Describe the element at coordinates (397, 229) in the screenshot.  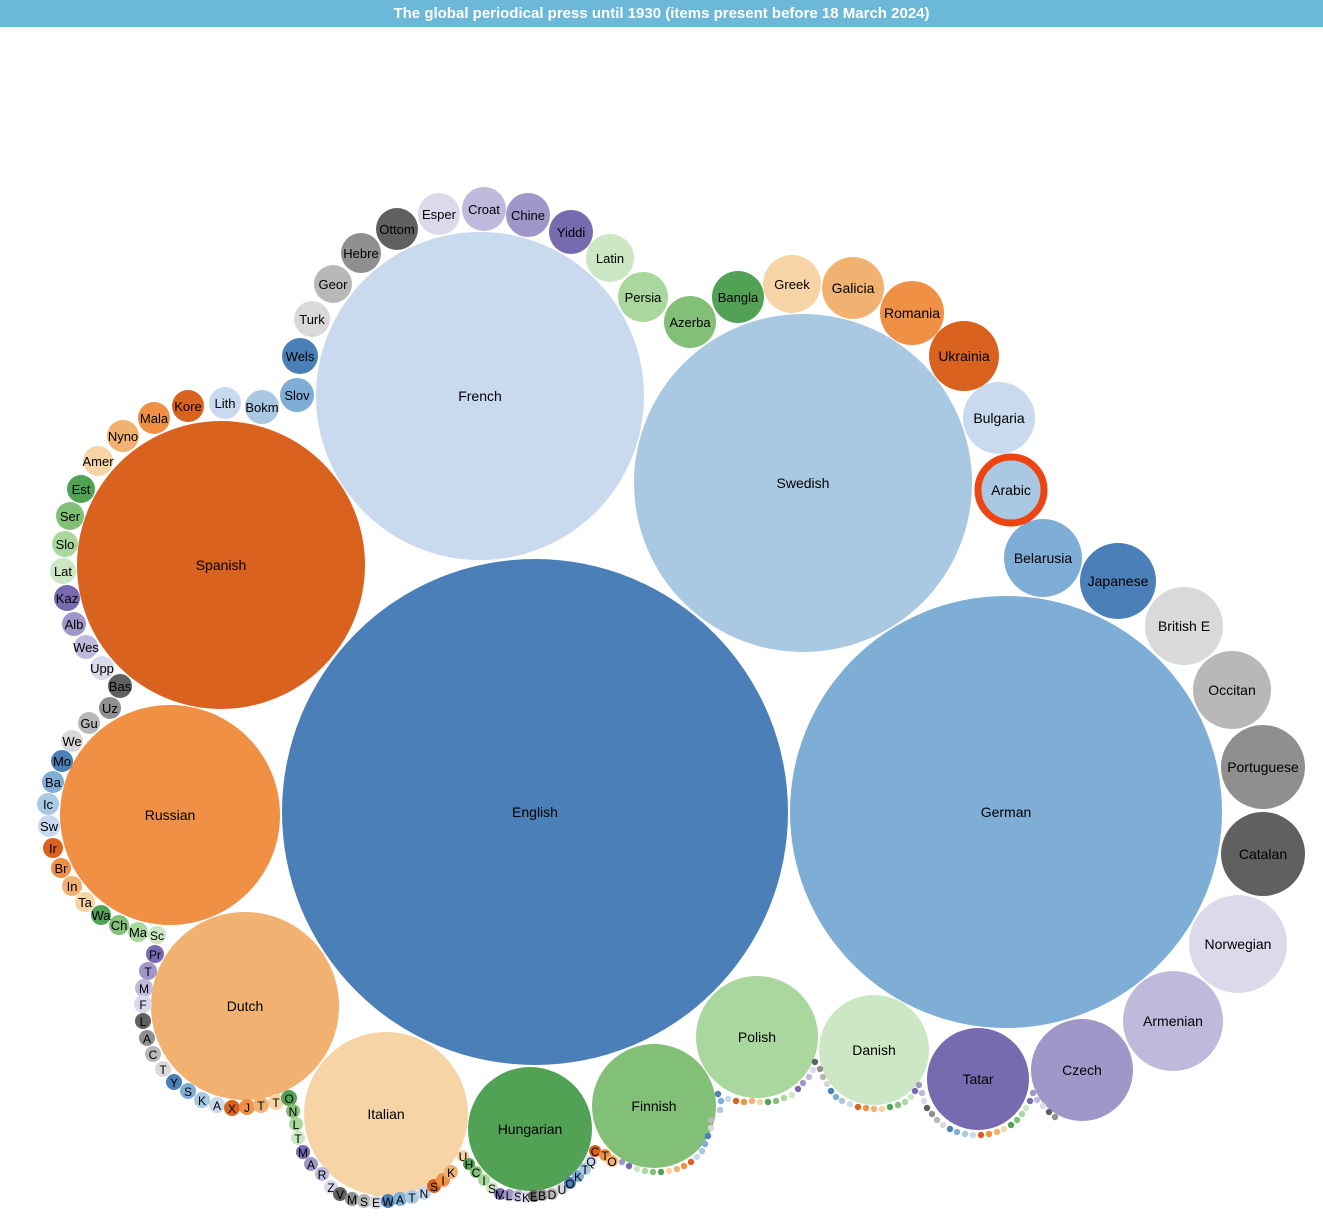
I see `bubble-circle-ottom` at that location.